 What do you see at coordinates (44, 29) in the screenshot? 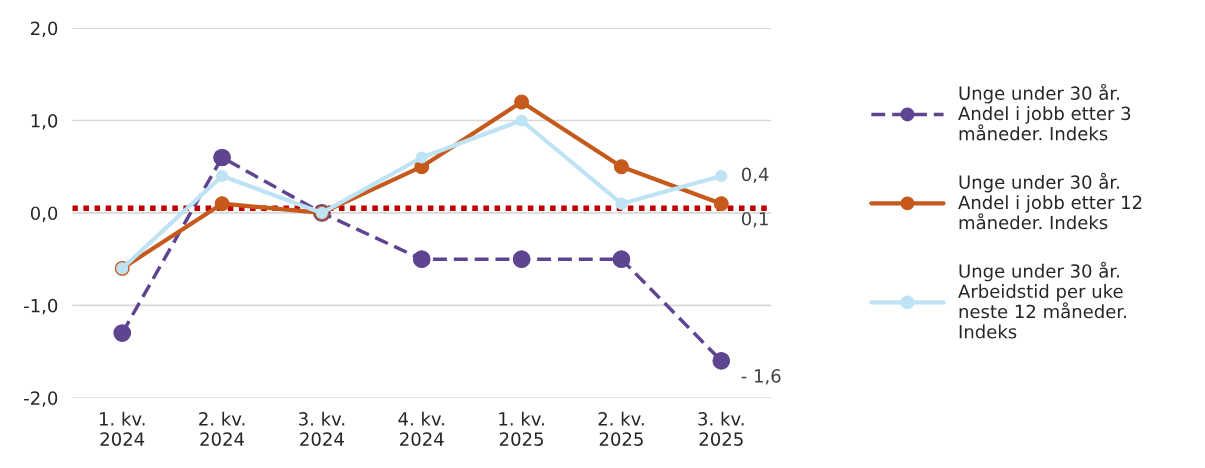
I see `y-tick-label: 2,0` at bounding box center [44, 29].